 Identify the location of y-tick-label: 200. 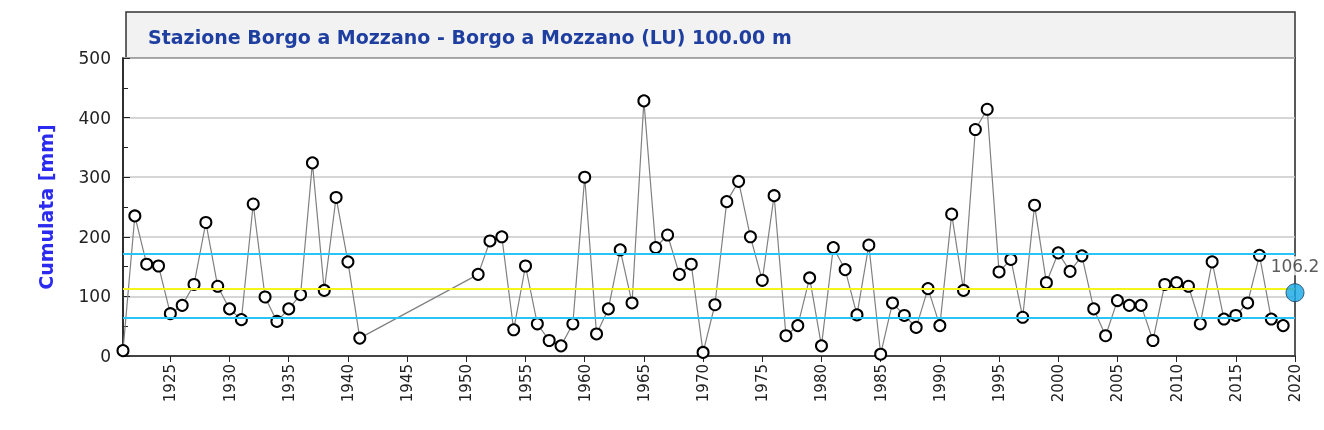
(94, 236).